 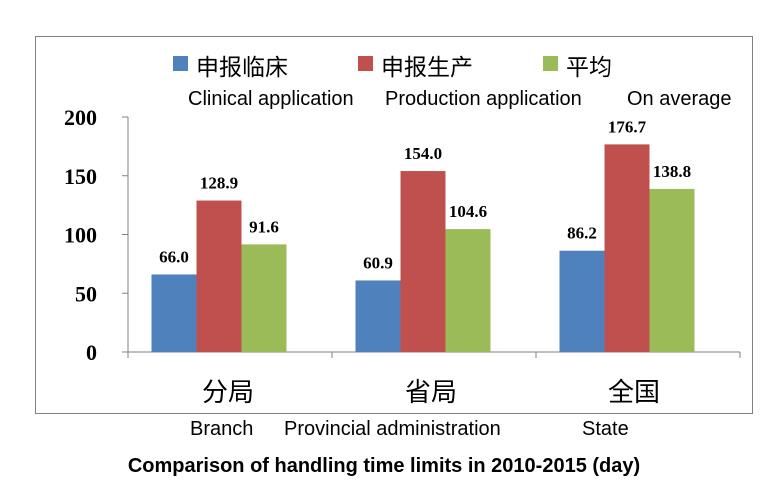 What do you see at coordinates (634, 393) in the screenshot?
I see `category-label-state: 全国` at bounding box center [634, 393].